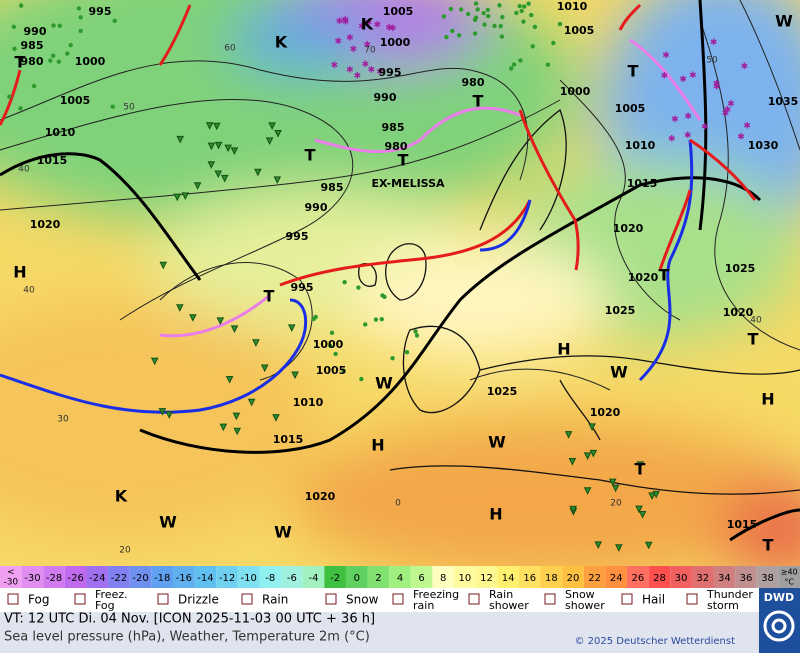 This screenshot has height=653, width=800. I want to click on legend-label: Fog, so click(38, 600).